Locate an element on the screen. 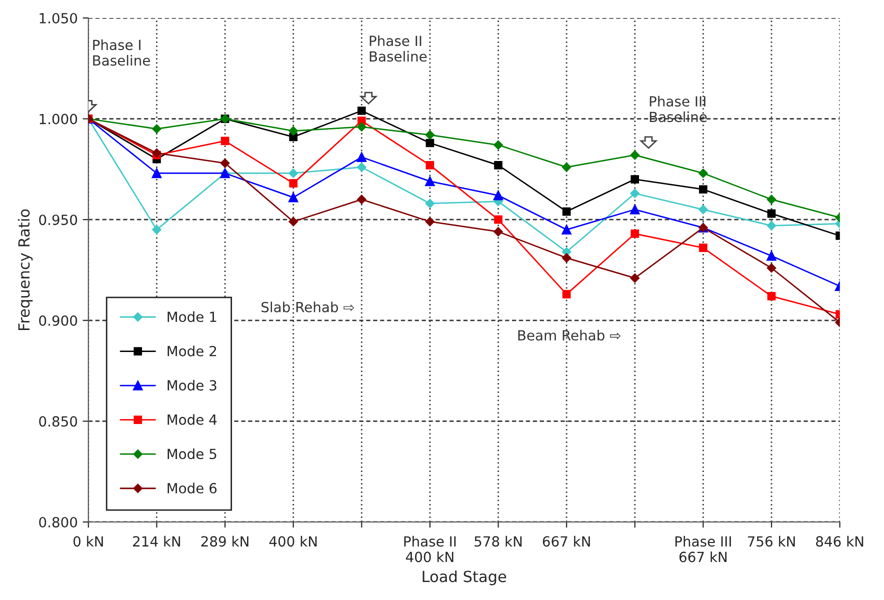  x-tick-label: 0 kN is located at coordinates (88, 541).